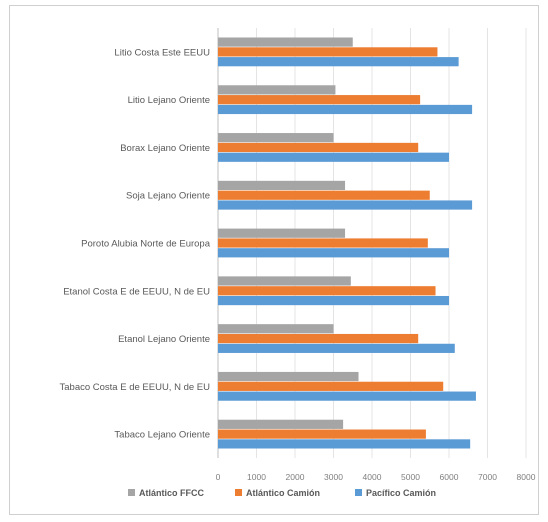 The height and width of the screenshot is (522, 548). What do you see at coordinates (333, 477) in the screenshot?
I see `x-tick-label: 3000` at bounding box center [333, 477].